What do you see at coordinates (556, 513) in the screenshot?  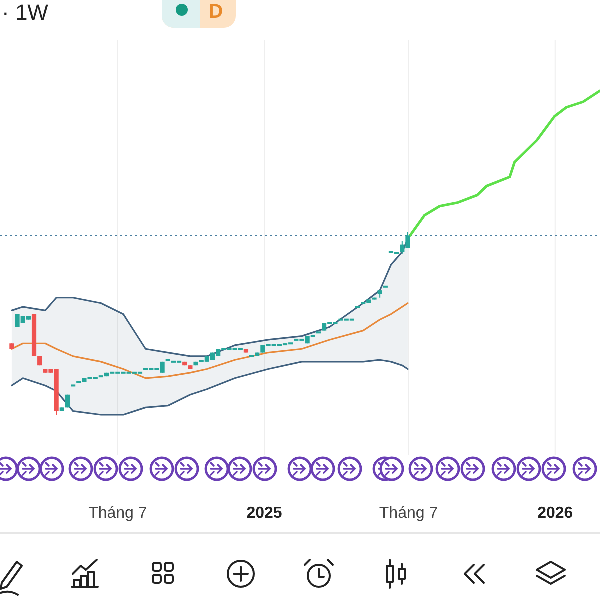 I see `x-tick-label: 2026` at bounding box center [556, 513].